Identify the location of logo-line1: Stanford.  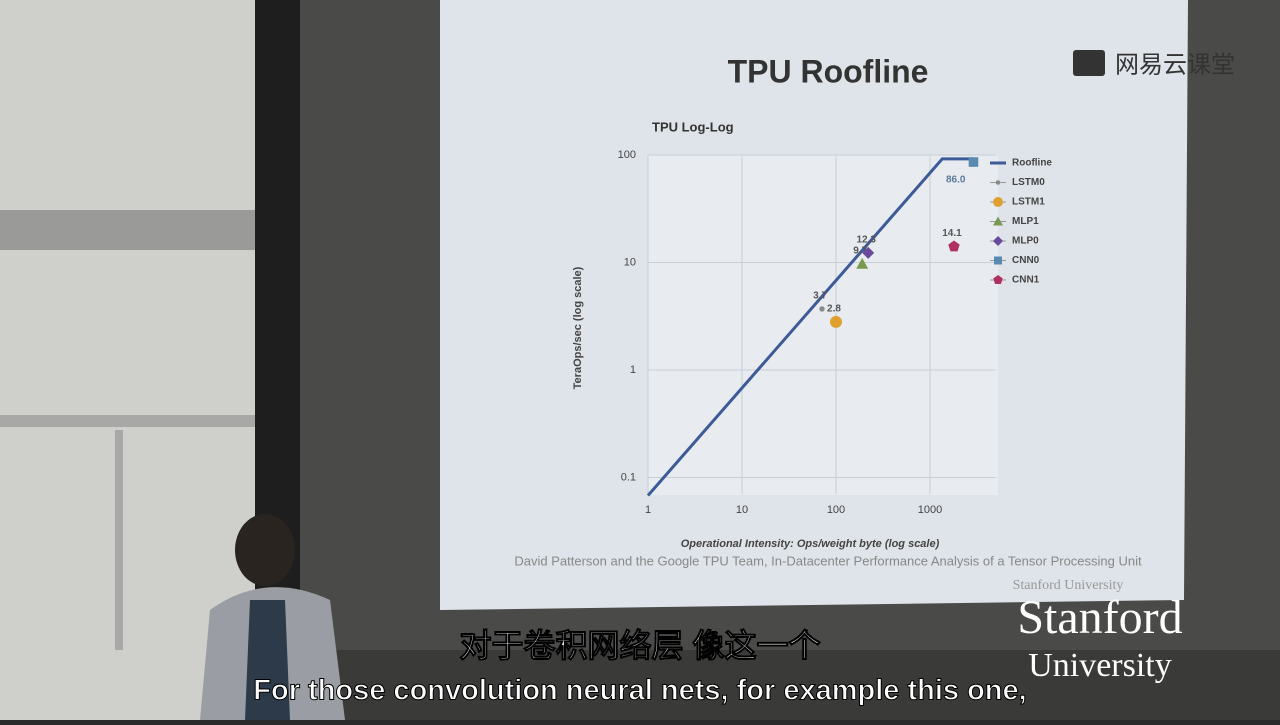
(1099, 617).